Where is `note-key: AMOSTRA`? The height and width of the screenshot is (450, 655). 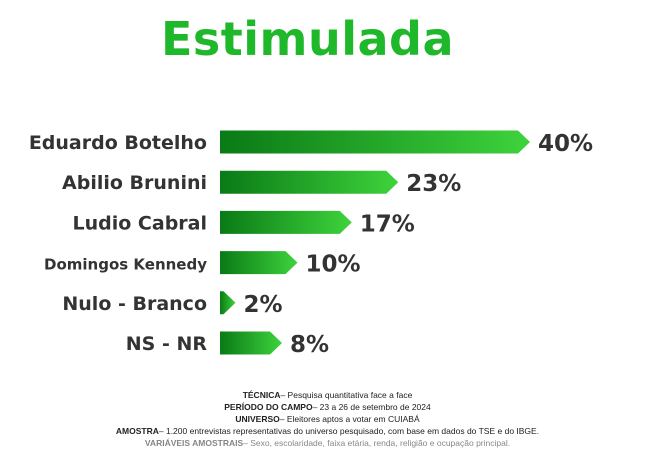
note-key: AMOSTRA is located at coordinates (137, 431).